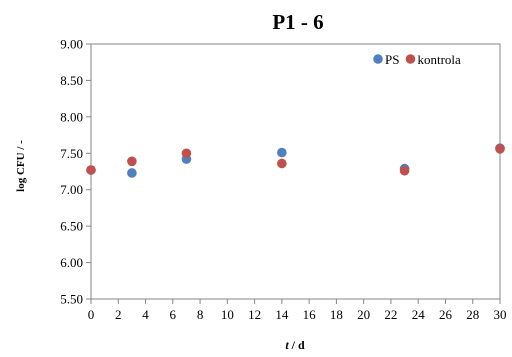  I want to click on x-tick-label: 8, so click(200, 314).